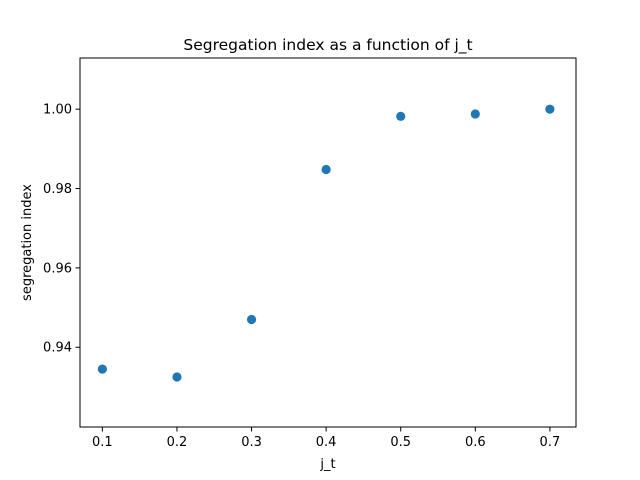 The height and width of the screenshot is (480, 640). Describe the element at coordinates (27, 242) in the screenshot. I see `y-axis-label: segregation index` at that location.